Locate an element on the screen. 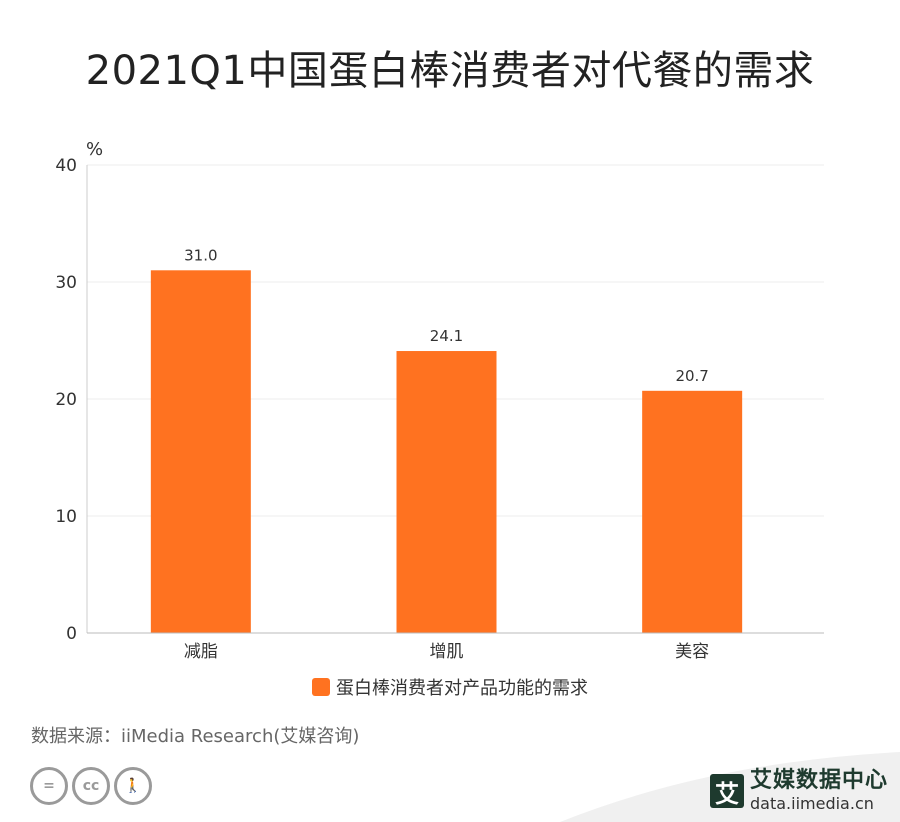 This screenshot has width=900, height=822. cc-icon: cc is located at coordinates (91, 786).